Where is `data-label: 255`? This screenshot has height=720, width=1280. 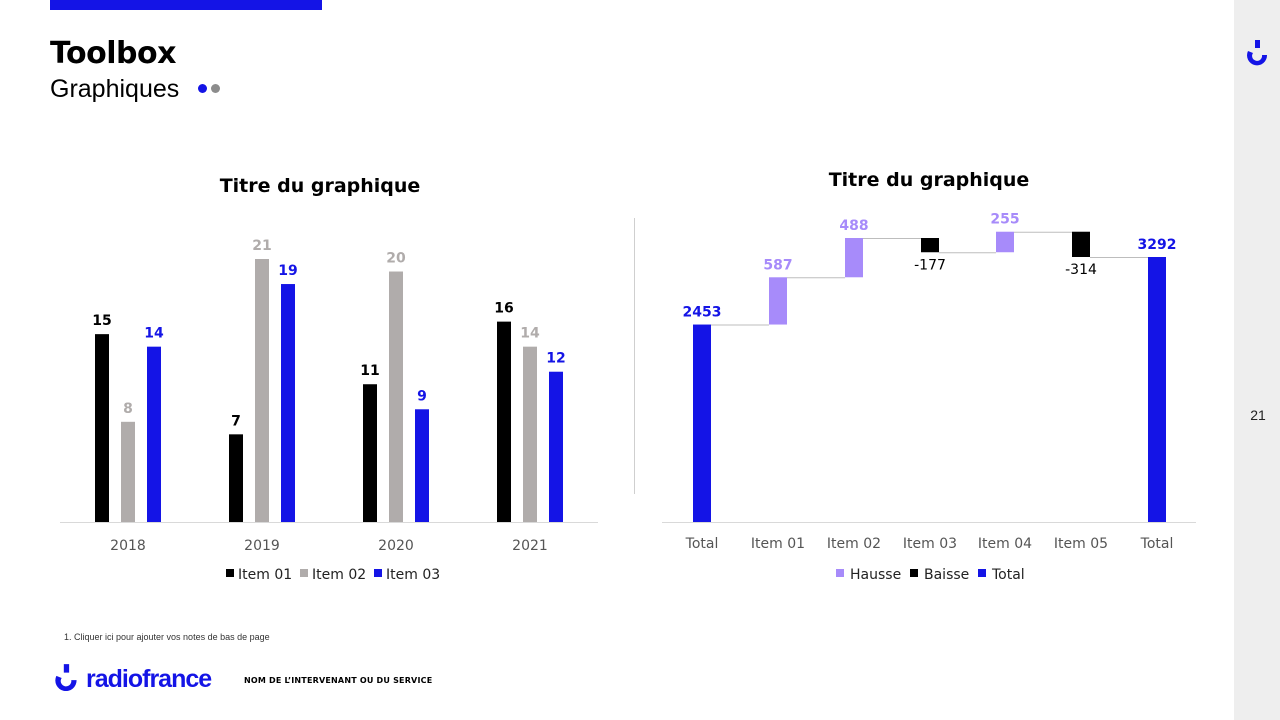
data-label: 255 is located at coordinates (1004, 220).